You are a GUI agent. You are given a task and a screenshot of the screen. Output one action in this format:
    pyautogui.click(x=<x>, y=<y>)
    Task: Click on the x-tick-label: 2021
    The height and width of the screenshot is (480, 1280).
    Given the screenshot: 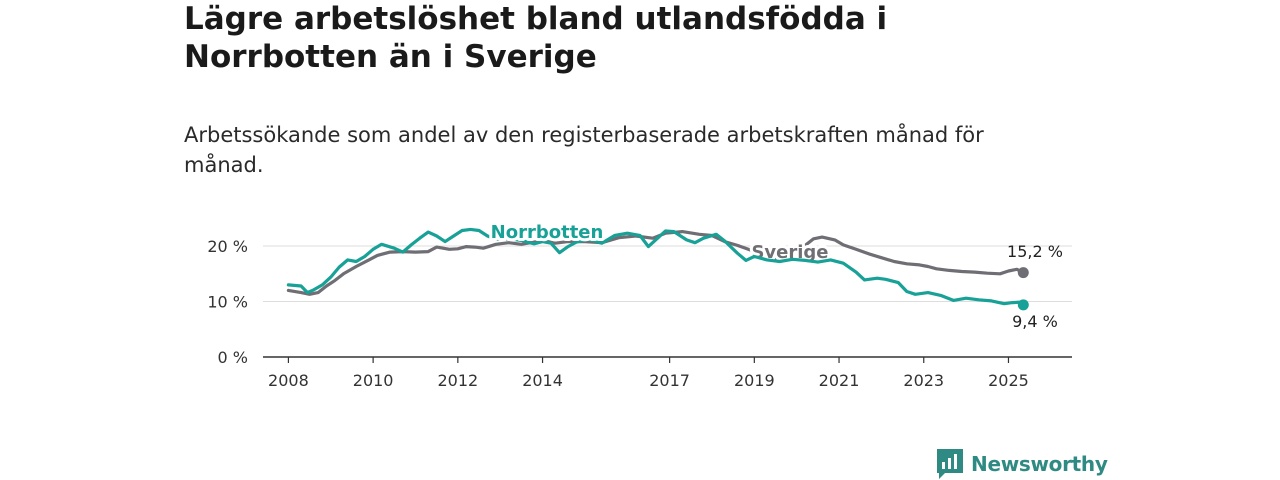 What is the action you would take?
    pyautogui.click(x=839, y=380)
    